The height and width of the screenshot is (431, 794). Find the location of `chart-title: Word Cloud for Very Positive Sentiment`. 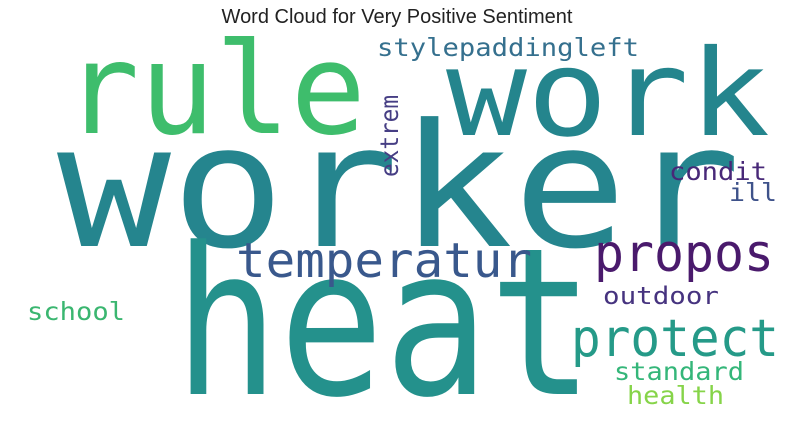

chart-title: Word Cloud for Very Positive Sentiment is located at coordinates (397, 17).